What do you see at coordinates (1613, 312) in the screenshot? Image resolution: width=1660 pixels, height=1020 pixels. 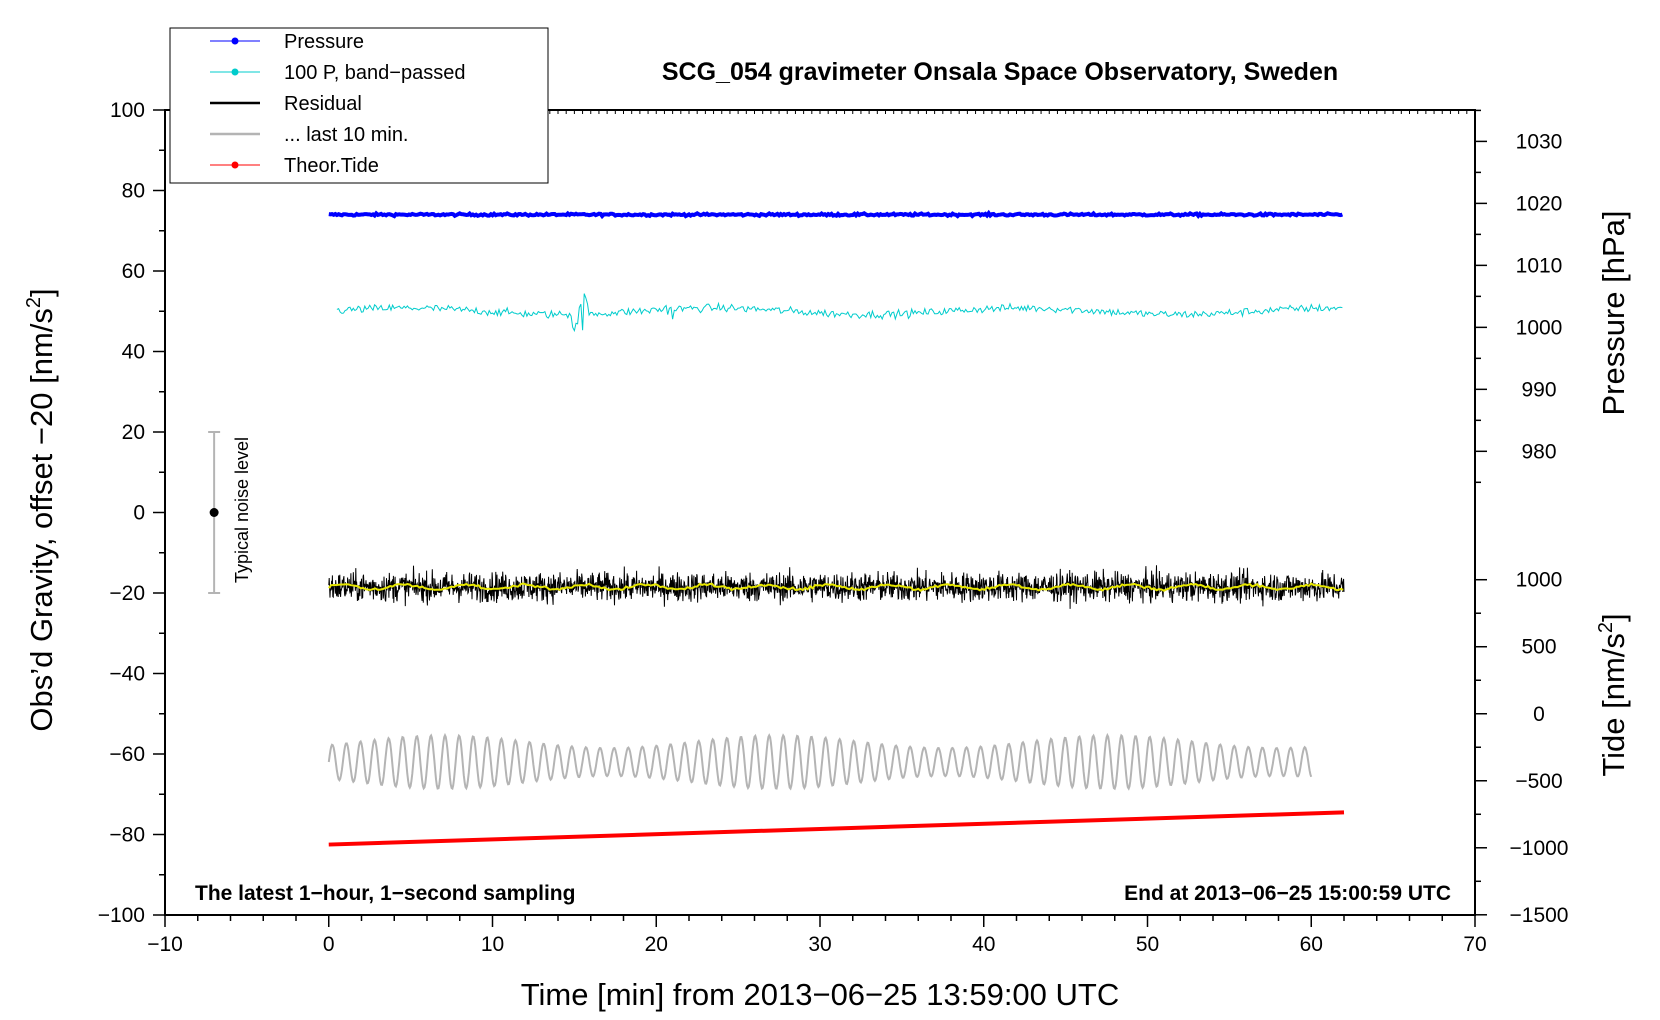 I see `pressure-axis-title: Pressure [hPa]` at bounding box center [1613, 312].